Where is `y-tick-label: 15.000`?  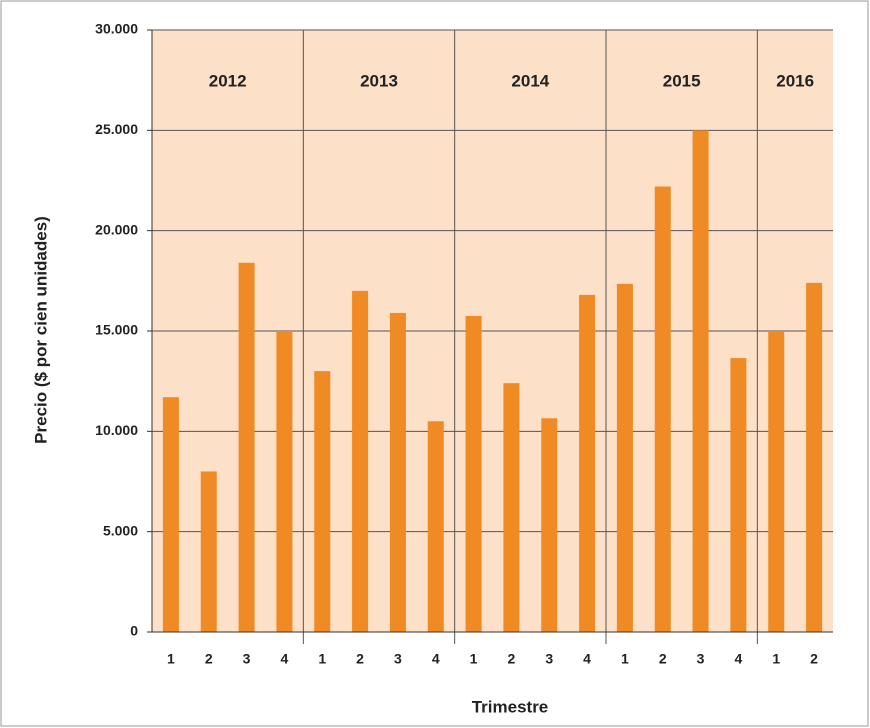
y-tick-label: 15.000 is located at coordinates (116, 330).